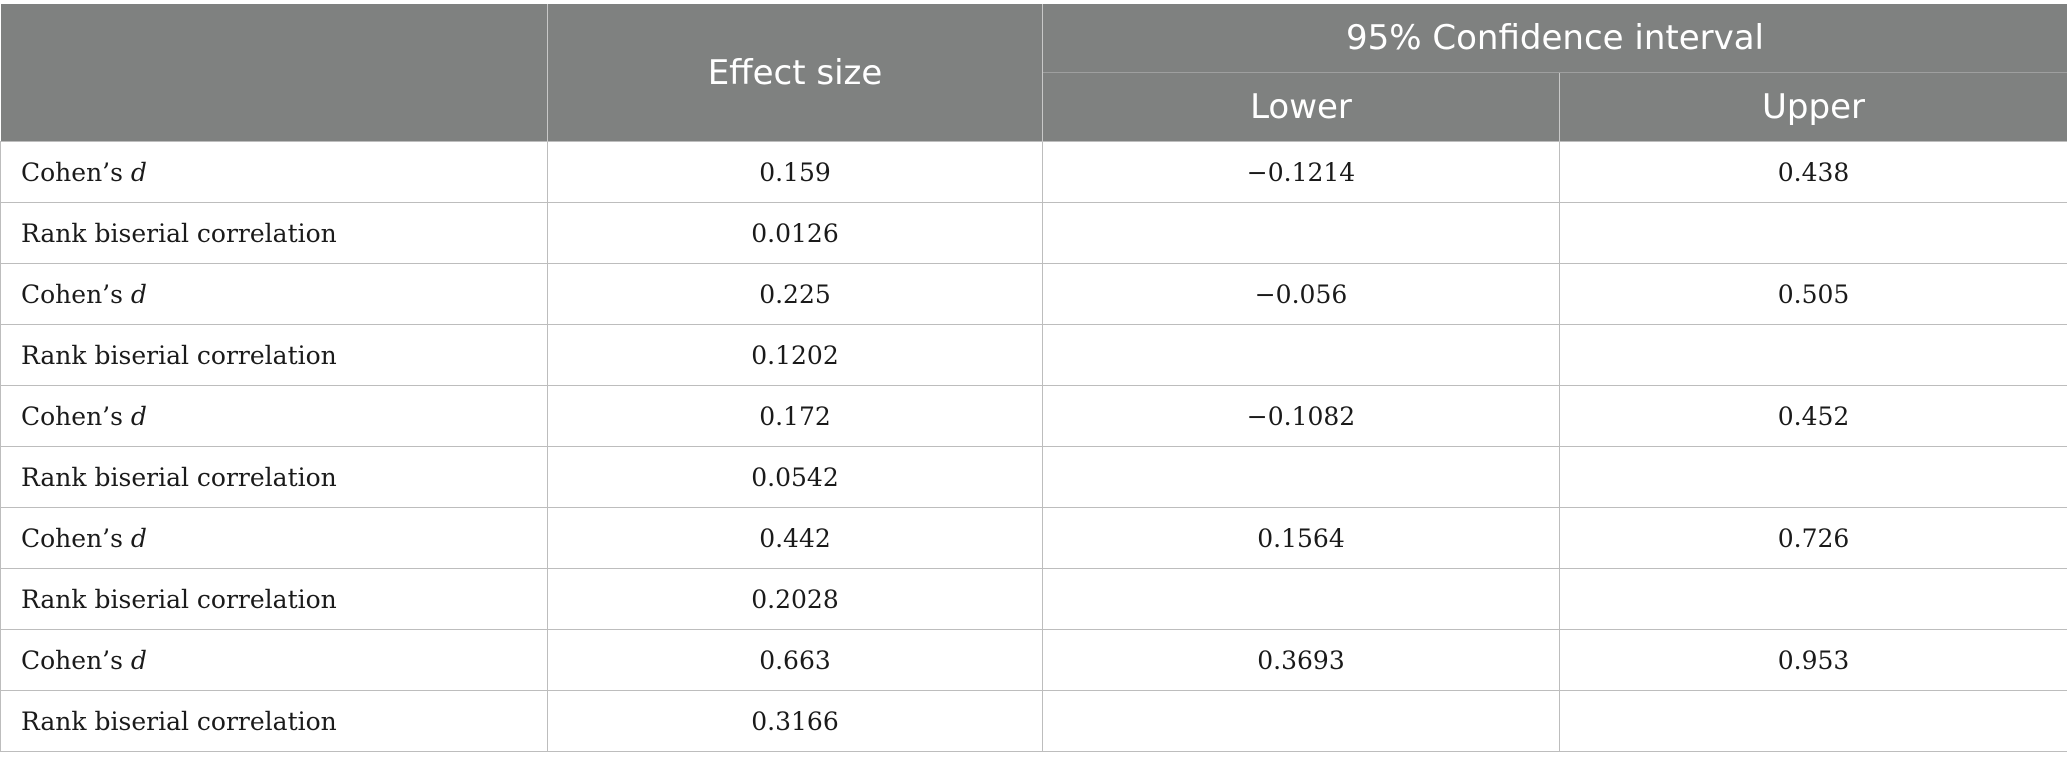 The height and width of the screenshot is (775, 2067). I want to click on effect-size-value: 0.3166, so click(795, 721).